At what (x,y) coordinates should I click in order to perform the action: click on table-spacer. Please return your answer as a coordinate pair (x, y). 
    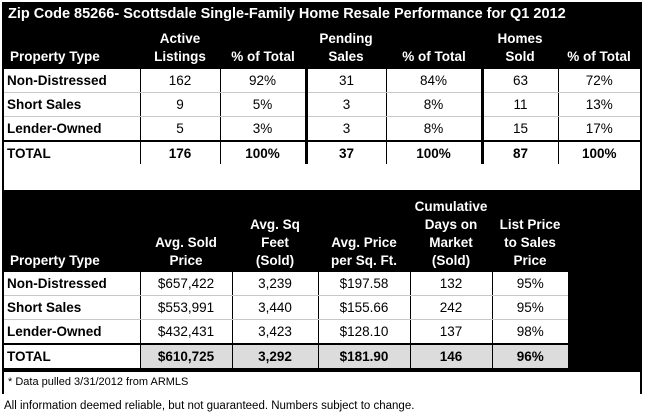
    Looking at the image, I should click on (322, 177).